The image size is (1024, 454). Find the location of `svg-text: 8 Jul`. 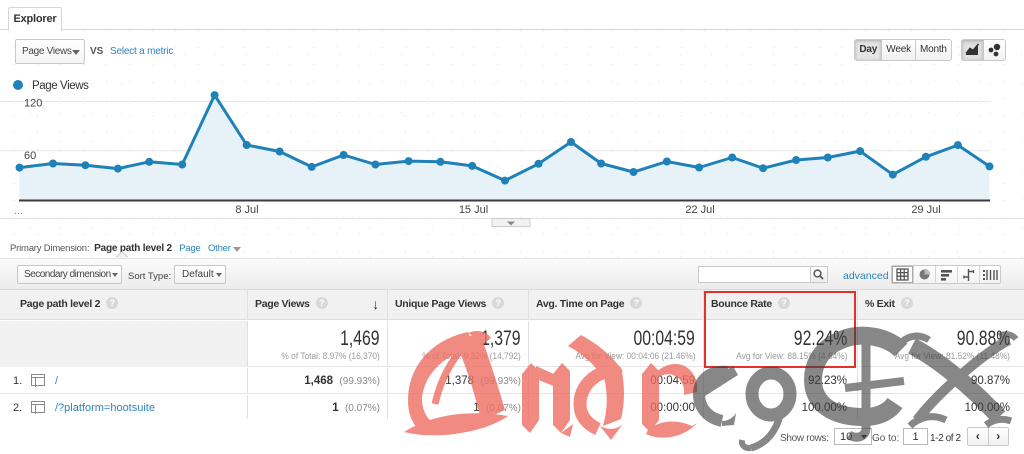

svg-text: 8 Jul is located at coordinates (246, 210).